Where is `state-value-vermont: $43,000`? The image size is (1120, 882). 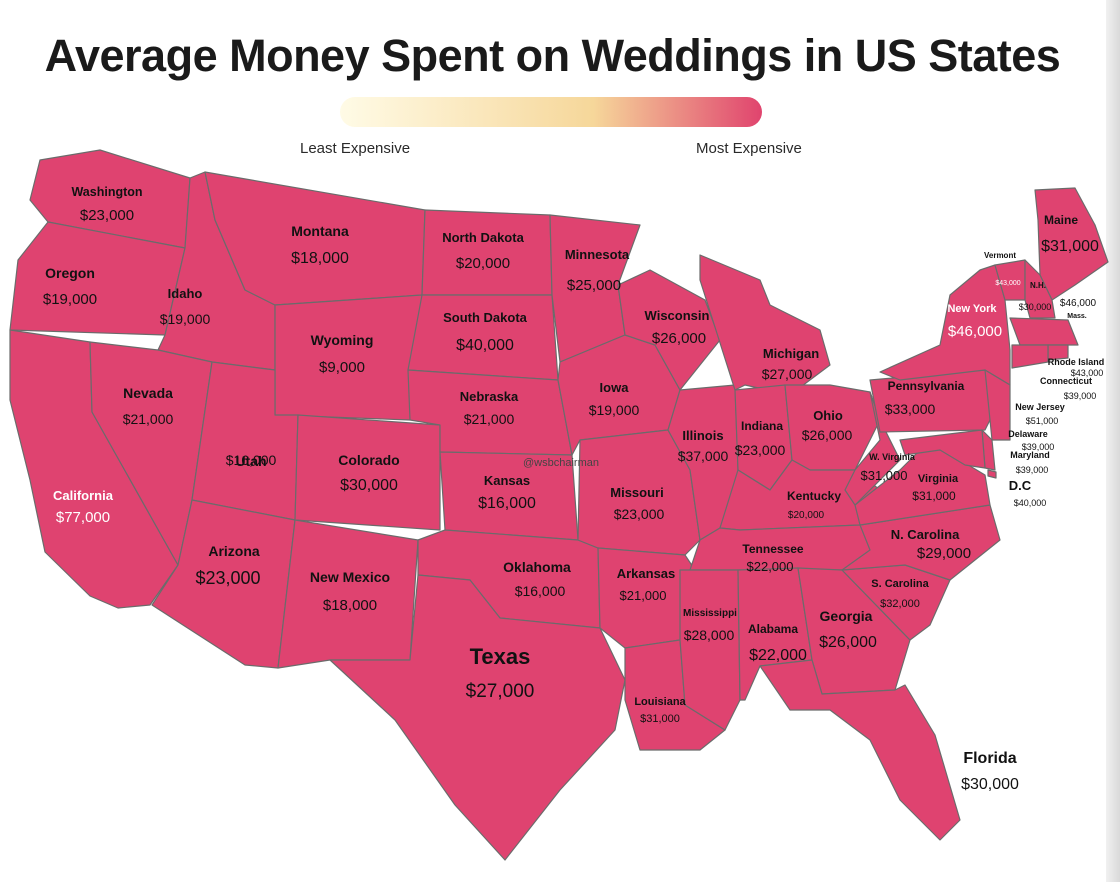 state-value-vermont: $43,000 is located at coordinates (1007, 283).